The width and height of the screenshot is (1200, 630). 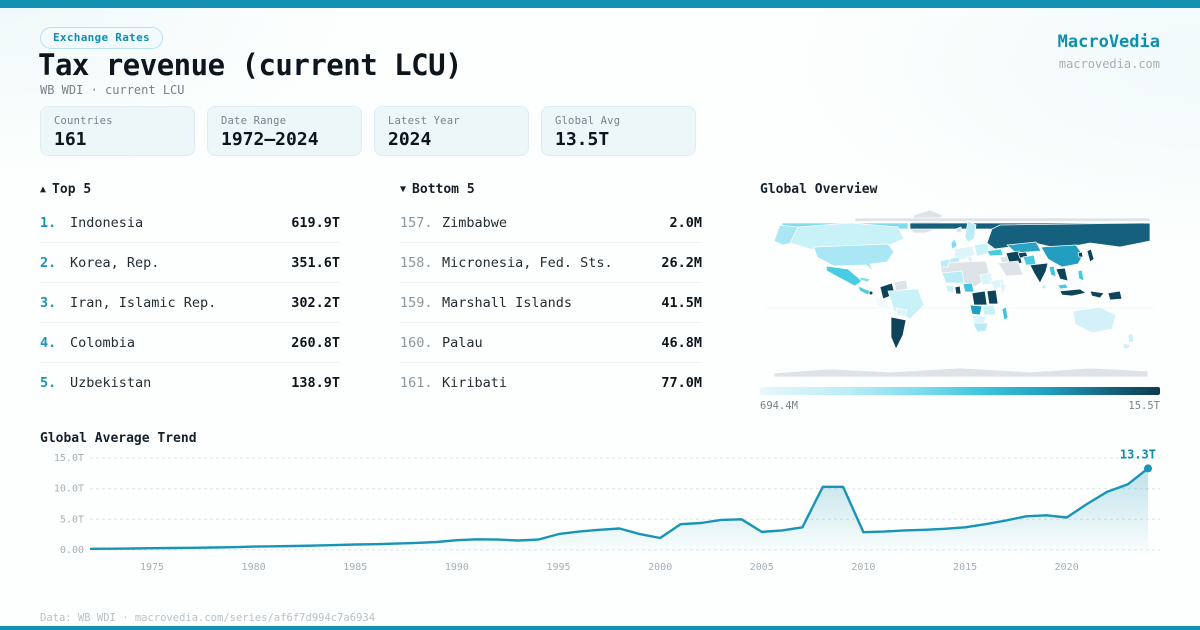 I want to click on country-value: 77.0M, so click(x=681, y=383).